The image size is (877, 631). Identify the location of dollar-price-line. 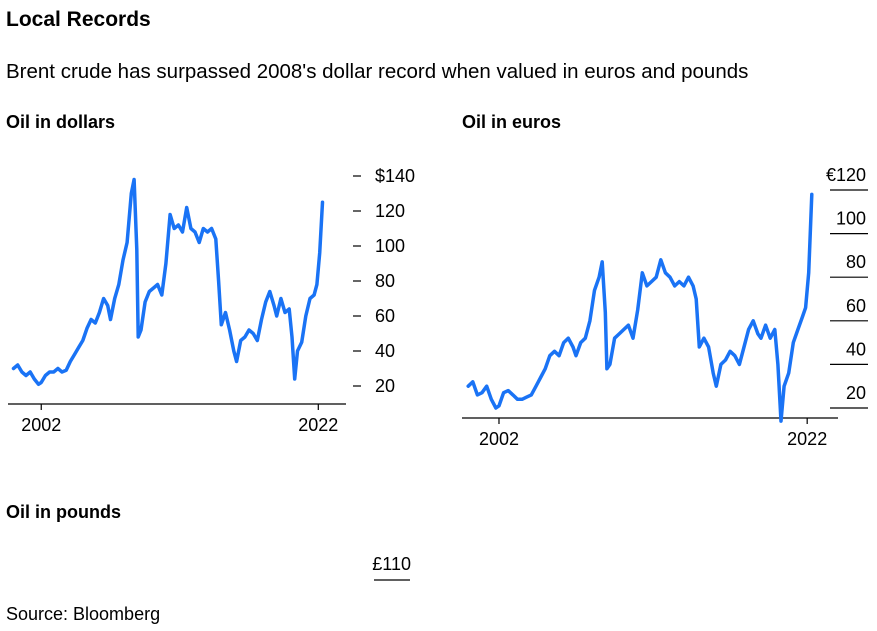
(168, 282).